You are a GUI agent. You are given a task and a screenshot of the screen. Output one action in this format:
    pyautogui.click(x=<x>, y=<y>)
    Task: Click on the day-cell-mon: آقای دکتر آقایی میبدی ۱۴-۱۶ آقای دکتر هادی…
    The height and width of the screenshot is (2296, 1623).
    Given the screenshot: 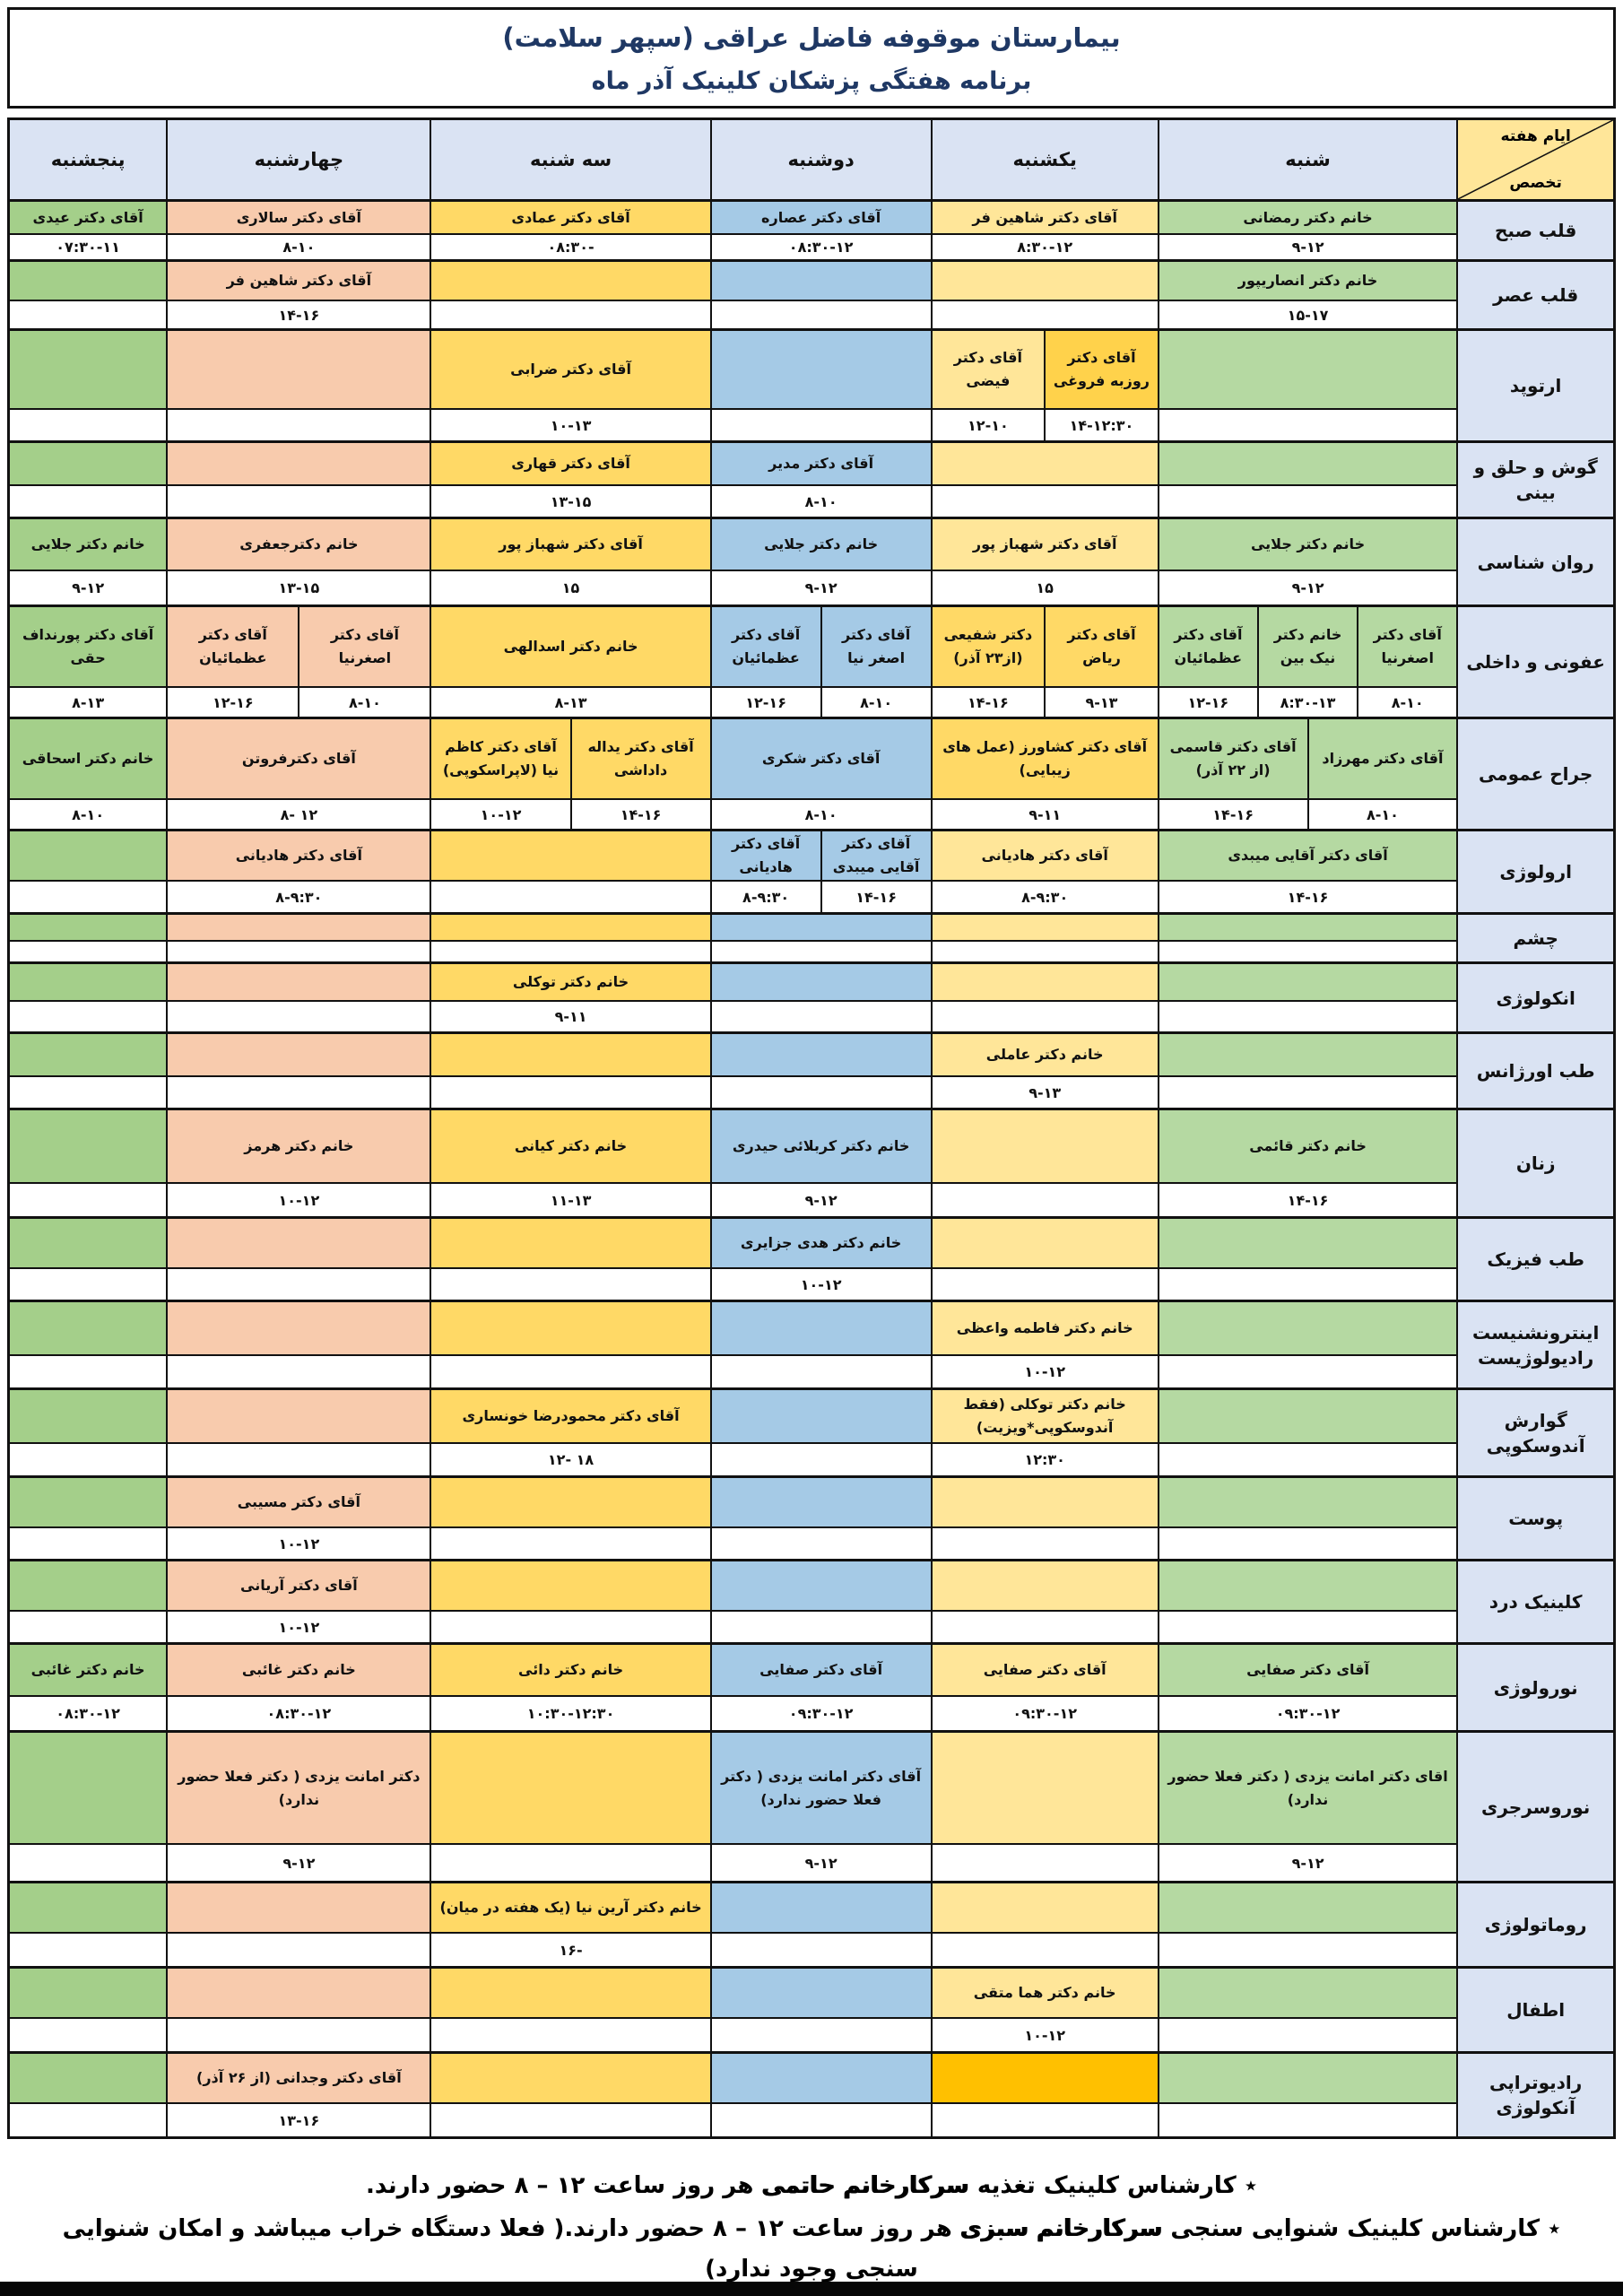 What is the action you would take?
    pyautogui.click(x=822, y=871)
    